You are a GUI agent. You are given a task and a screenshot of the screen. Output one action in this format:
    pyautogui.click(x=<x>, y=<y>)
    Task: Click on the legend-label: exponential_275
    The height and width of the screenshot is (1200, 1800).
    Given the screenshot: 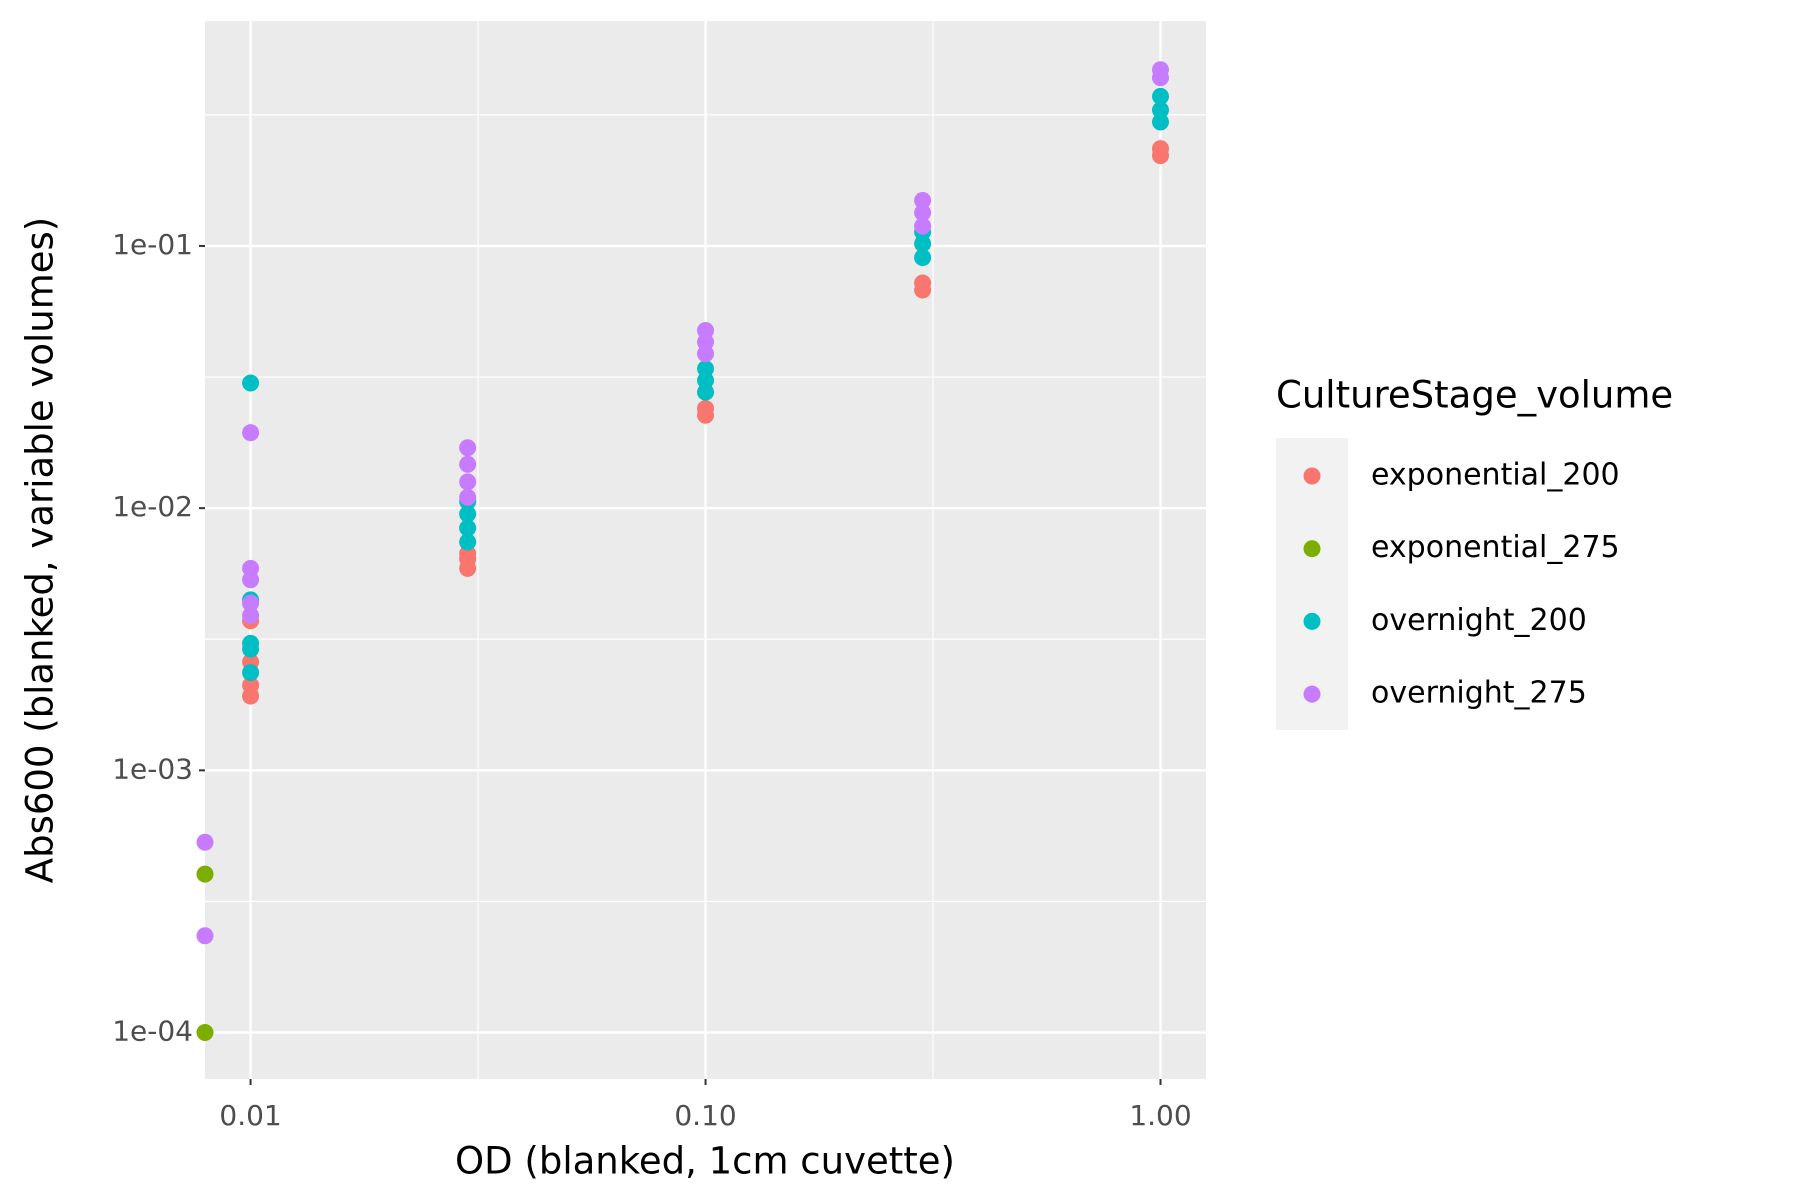 What is the action you would take?
    pyautogui.click(x=1495, y=547)
    